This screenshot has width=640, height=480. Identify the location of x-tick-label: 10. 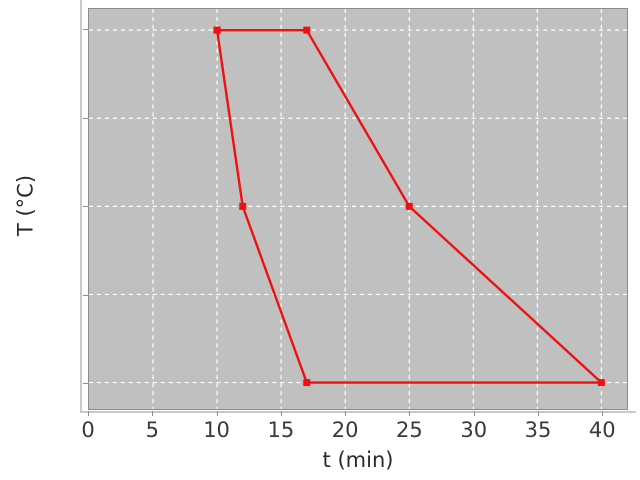
(216, 430).